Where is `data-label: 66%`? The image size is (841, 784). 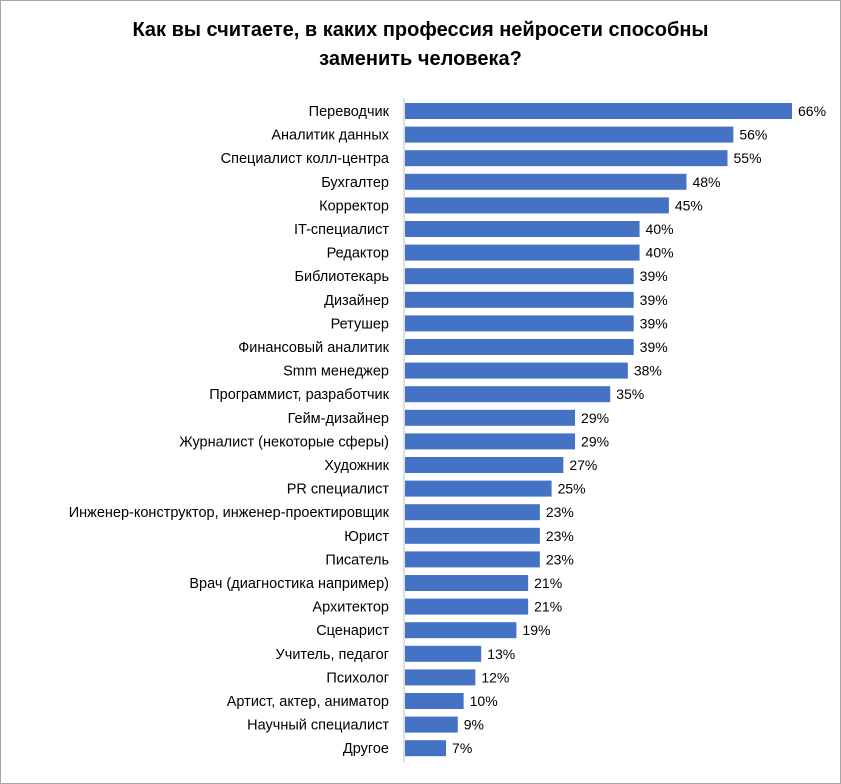
data-label: 66% is located at coordinates (812, 111).